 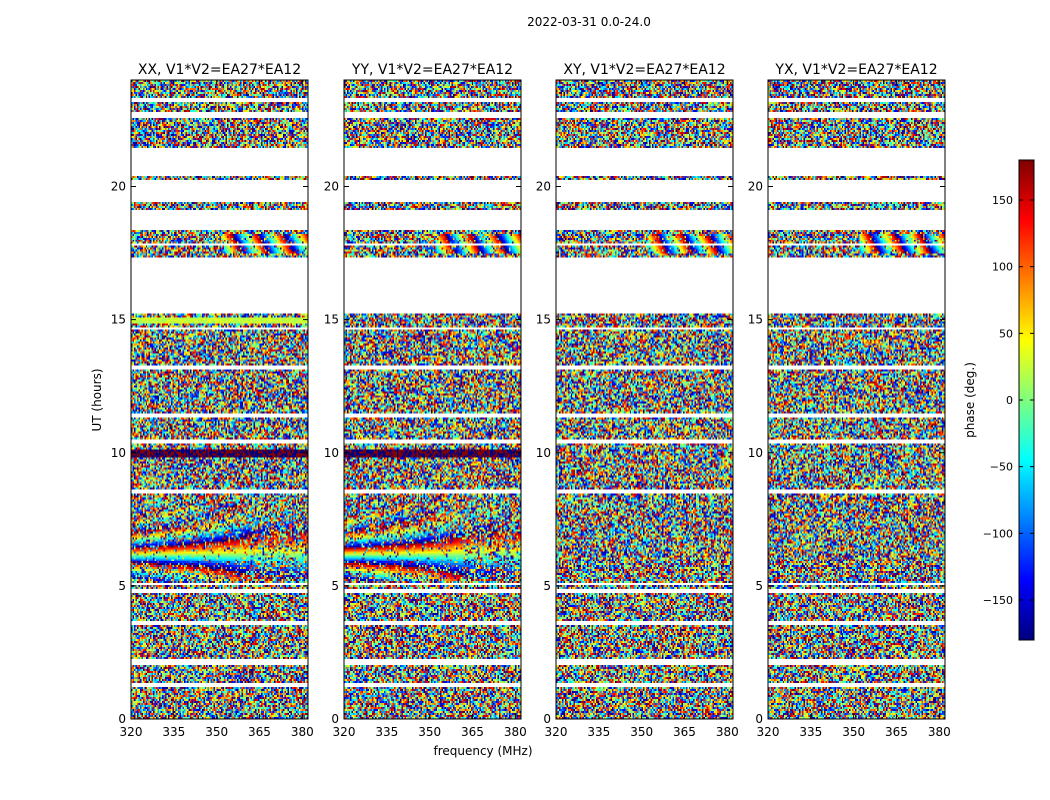 I want to click on colorbar: 150 100 50 0 −50 −100 −150 phase (deg.), so click(x=999, y=400).